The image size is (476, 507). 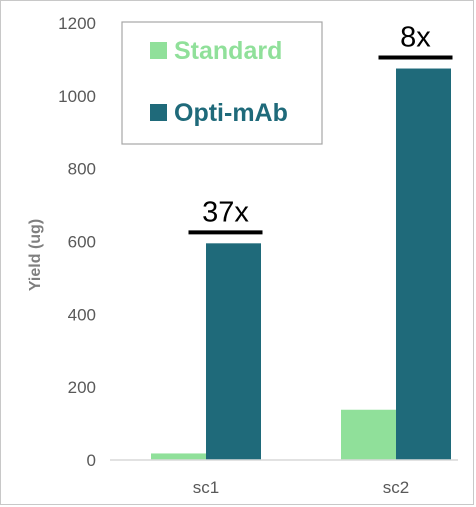 What do you see at coordinates (35, 255) in the screenshot?
I see `y-axis-label: Yield (ug)` at bounding box center [35, 255].